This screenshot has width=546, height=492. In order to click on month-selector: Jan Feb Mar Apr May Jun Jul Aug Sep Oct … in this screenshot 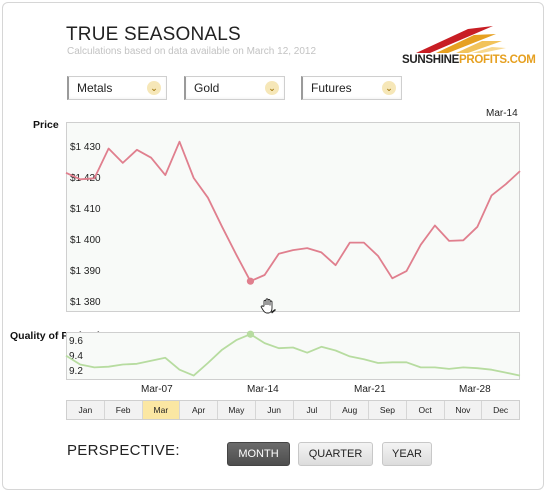, I will do `click(293, 410)`.